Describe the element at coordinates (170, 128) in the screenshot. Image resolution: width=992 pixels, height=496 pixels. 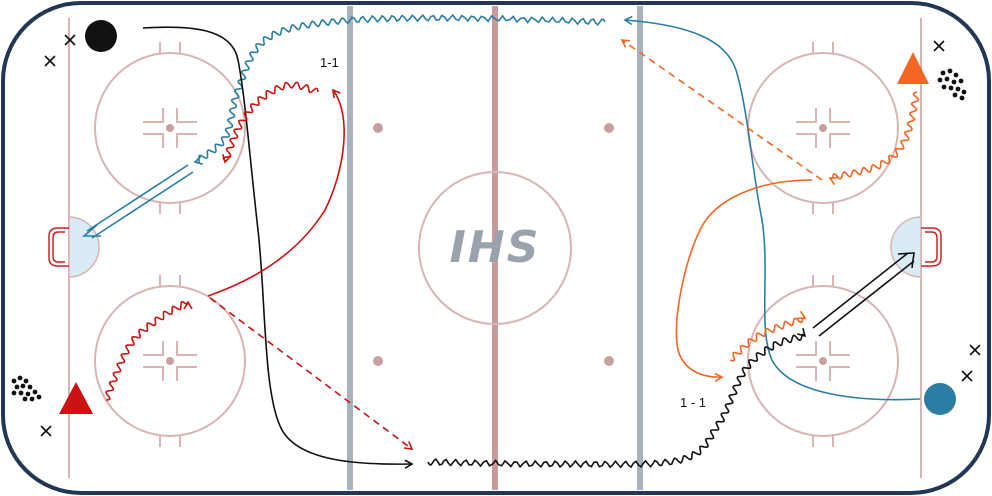
I see `faceoff-circle-top-left` at that location.